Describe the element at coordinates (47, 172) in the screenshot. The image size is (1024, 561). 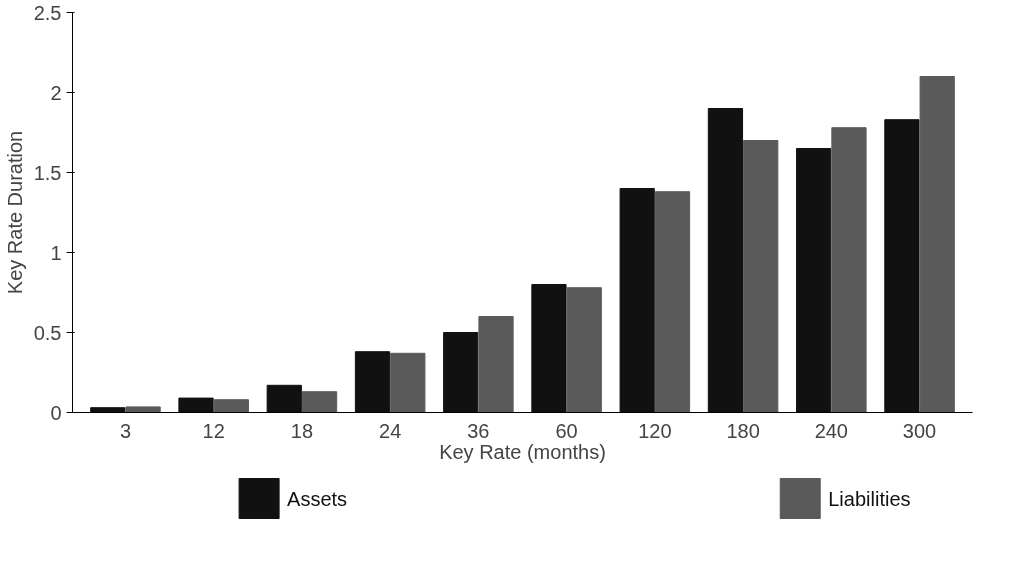
I see `y-tick-label: 1.5` at that location.